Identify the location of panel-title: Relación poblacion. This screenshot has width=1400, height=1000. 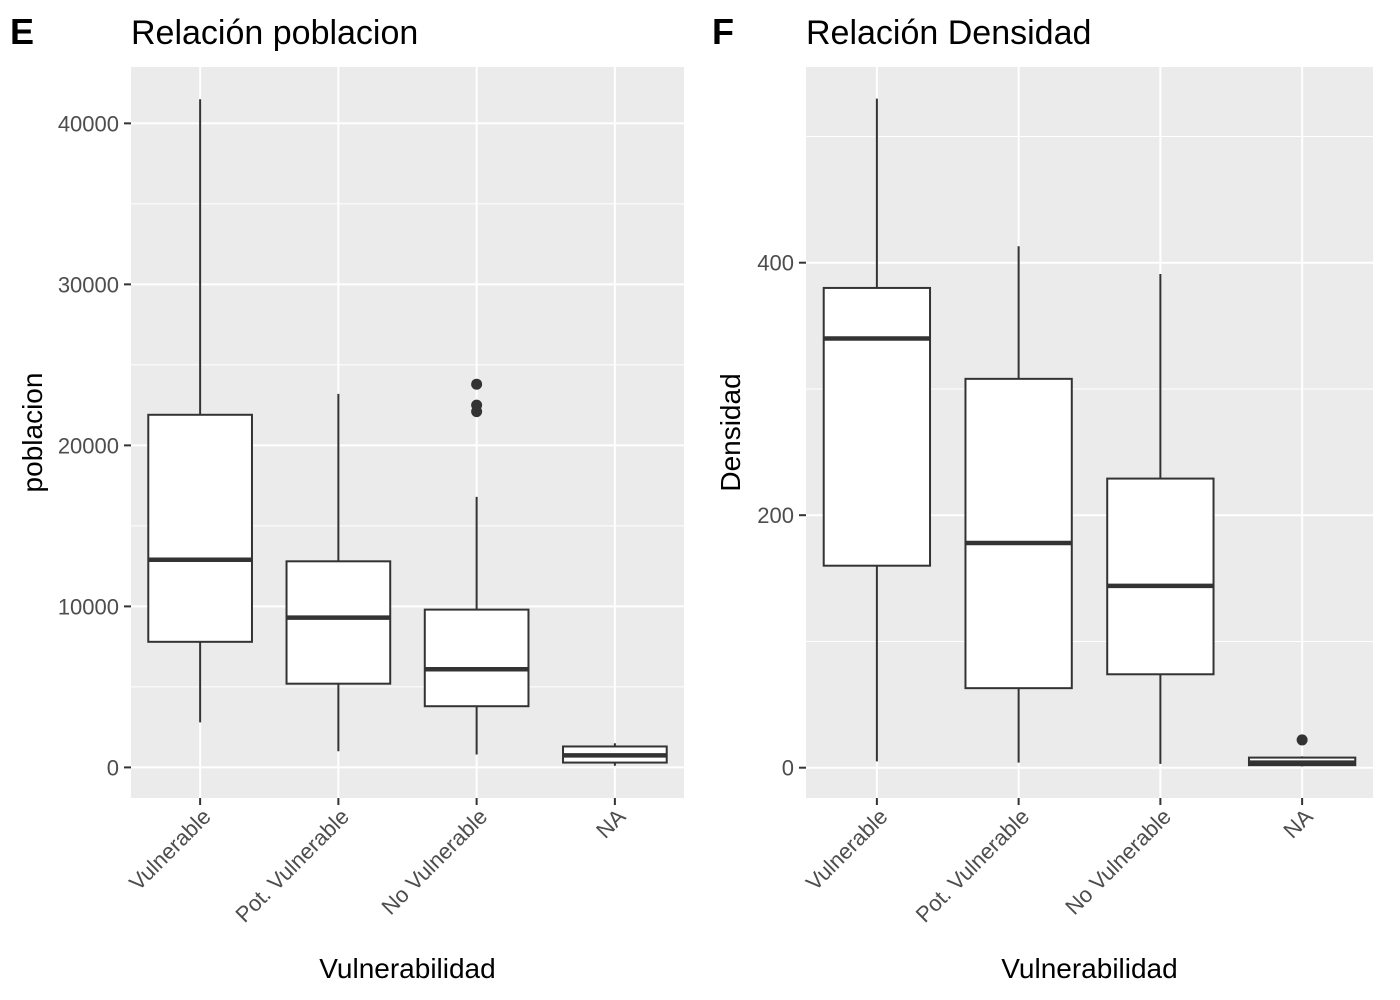
(274, 33).